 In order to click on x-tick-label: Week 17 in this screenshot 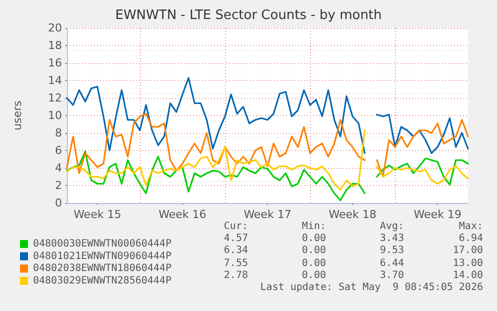, I will do `click(268, 214)`.